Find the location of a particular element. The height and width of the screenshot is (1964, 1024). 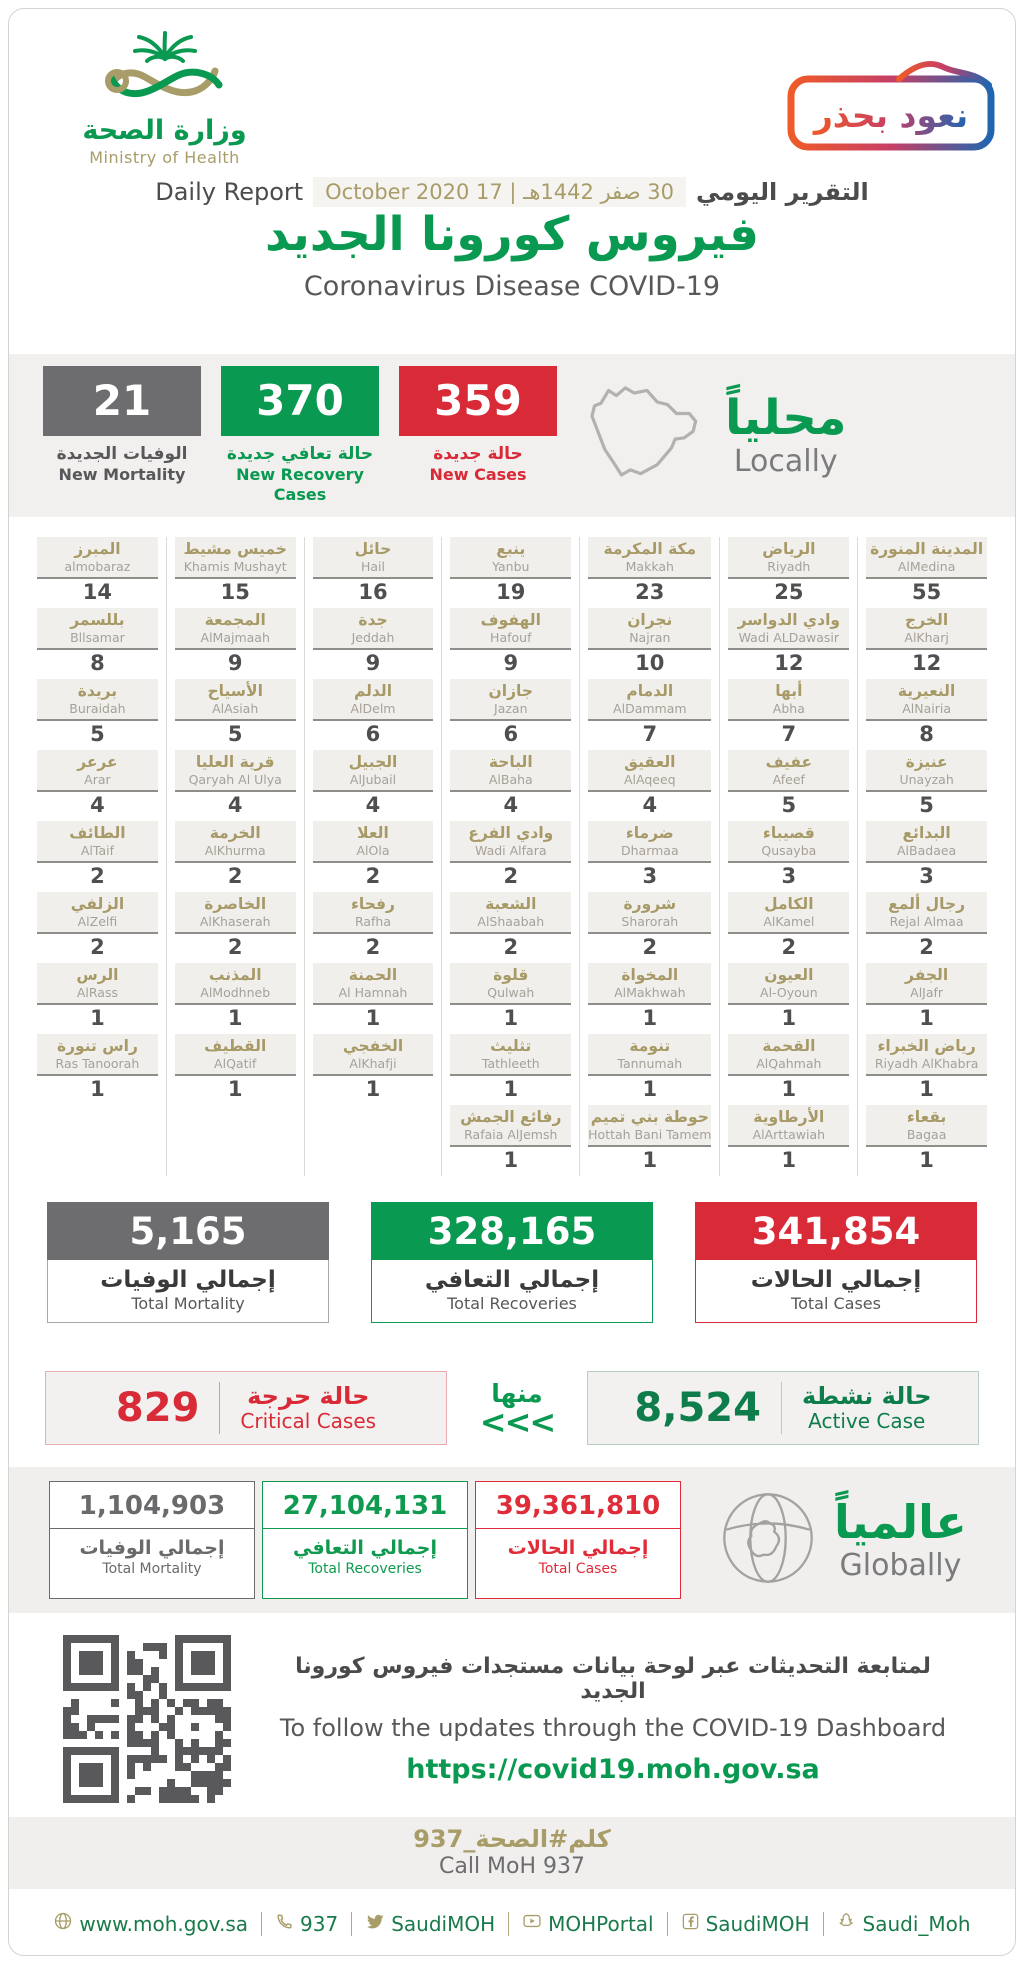

total-cases-box: 341,854 إجمالي الحالات Total Cases is located at coordinates (836, 1262).